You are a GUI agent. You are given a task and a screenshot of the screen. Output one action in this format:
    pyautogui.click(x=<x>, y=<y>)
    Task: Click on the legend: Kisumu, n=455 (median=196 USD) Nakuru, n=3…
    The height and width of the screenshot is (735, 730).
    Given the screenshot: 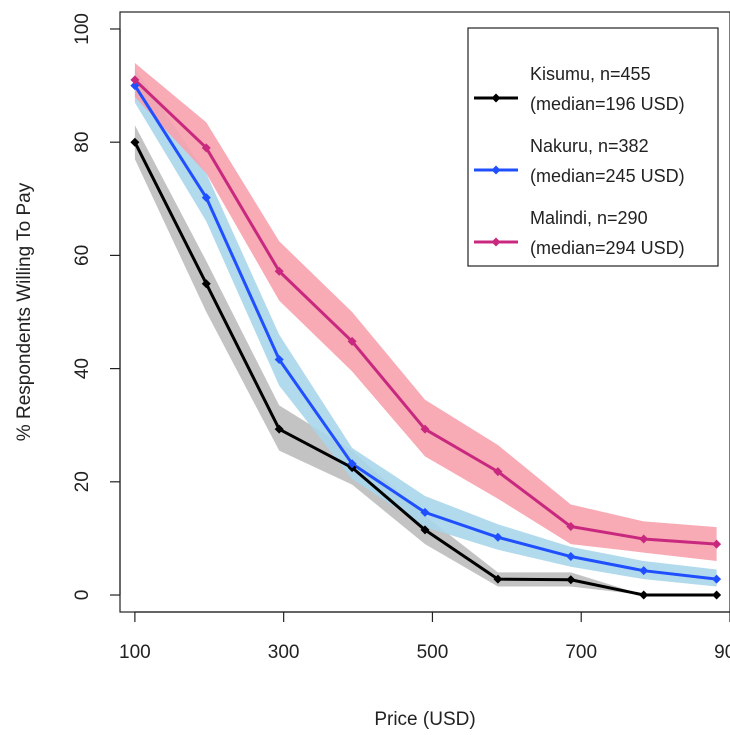 What is the action you would take?
    pyautogui.click(x=593, y=147)
    